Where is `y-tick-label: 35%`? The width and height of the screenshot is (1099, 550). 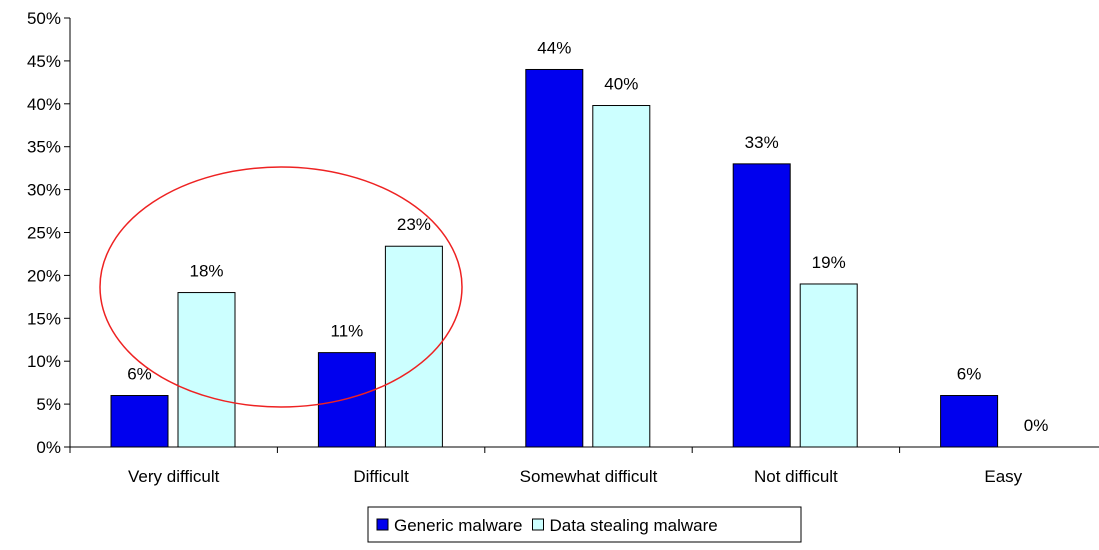
y-tick-label: 35% is located at coordinates (44, 147).